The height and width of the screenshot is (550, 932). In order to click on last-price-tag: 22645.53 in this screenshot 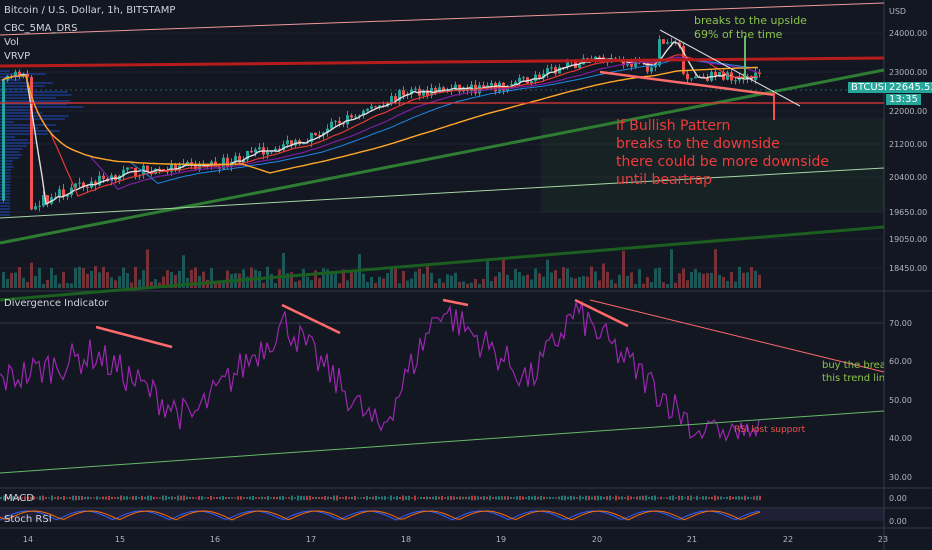, I will do `click(909, 87)`.